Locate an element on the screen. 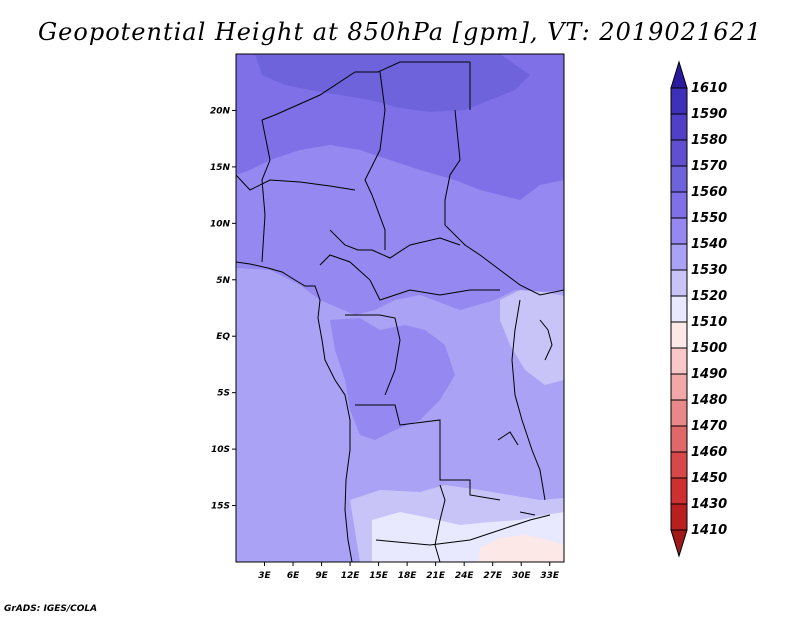 This screenshot has width=800, height=618. colorbar-label: 1490 is located at coordinates (709, 374).